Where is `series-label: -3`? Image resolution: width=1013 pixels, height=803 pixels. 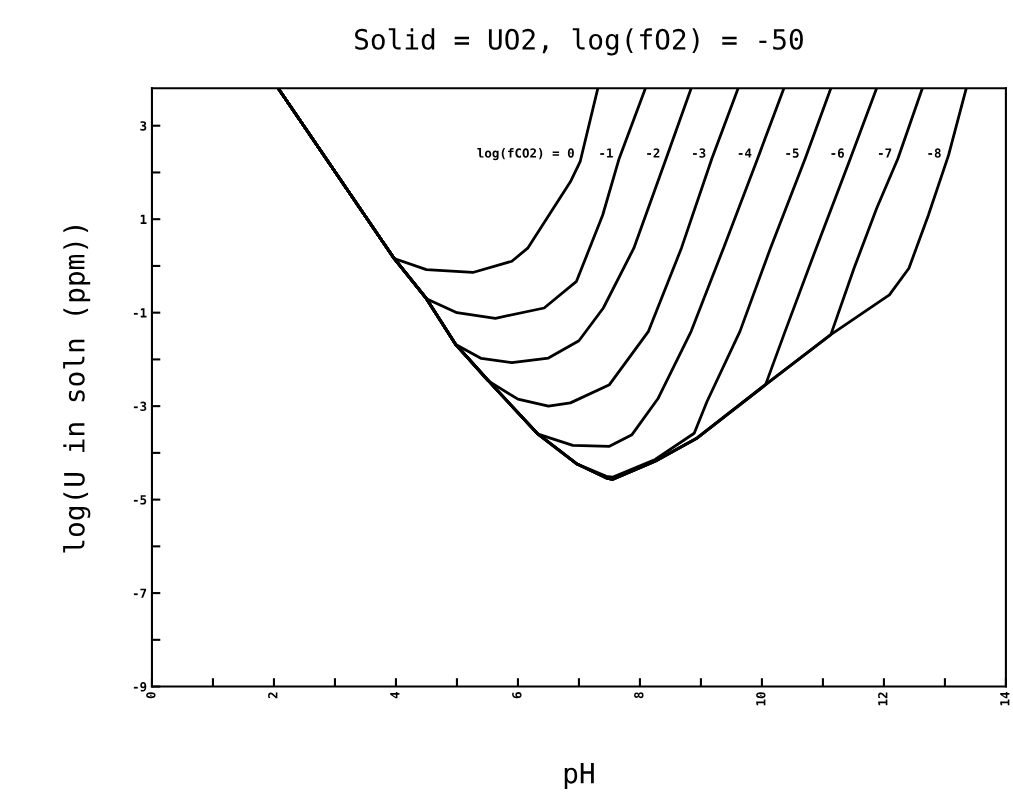
series-label: -3 is located at coordinates (699, 153).